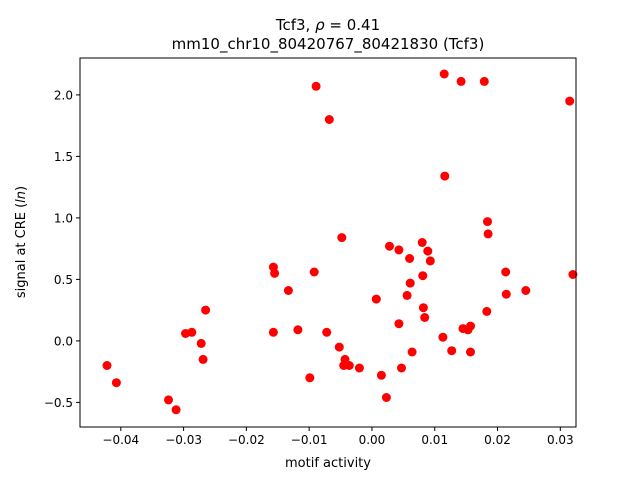 Image resolution: width=640 pixels, height=484 pixels. I want to click on x-tick-label-2: −0.02, so click(246, 440).